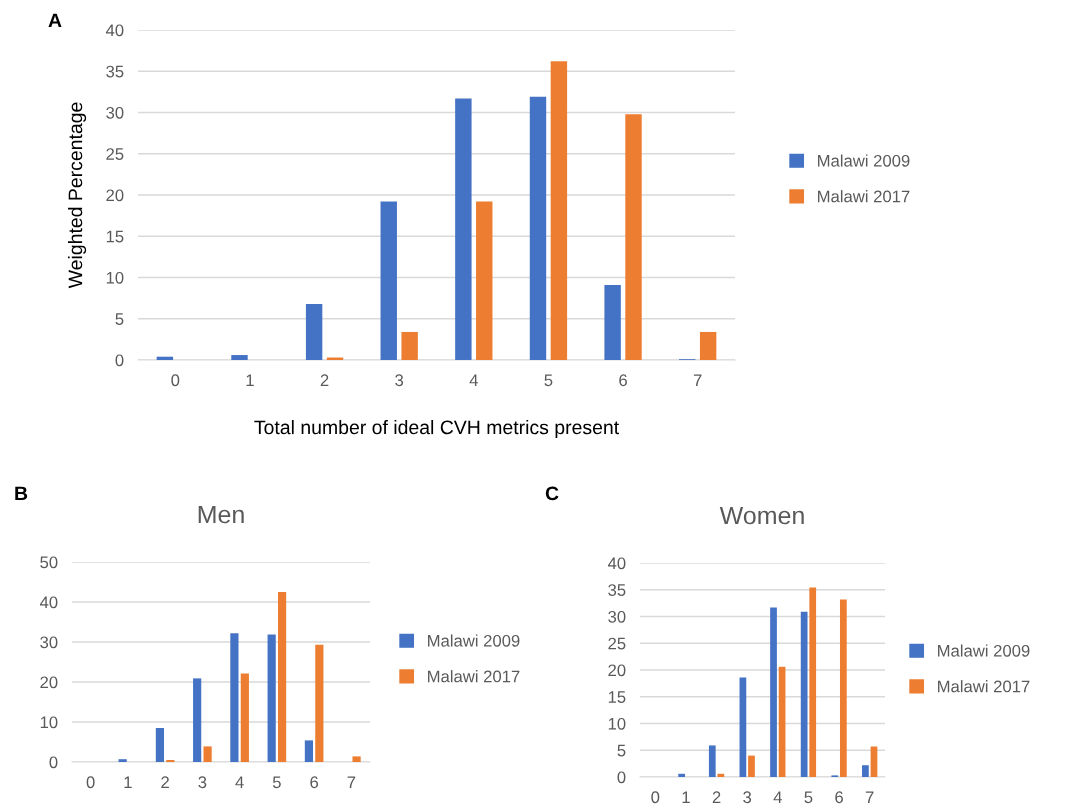 Image resolution: width=1077 pixels, height=806 pixels. I want to click on x-axis-title: Total number of ideal CVH metrics present, so click(436, 429).